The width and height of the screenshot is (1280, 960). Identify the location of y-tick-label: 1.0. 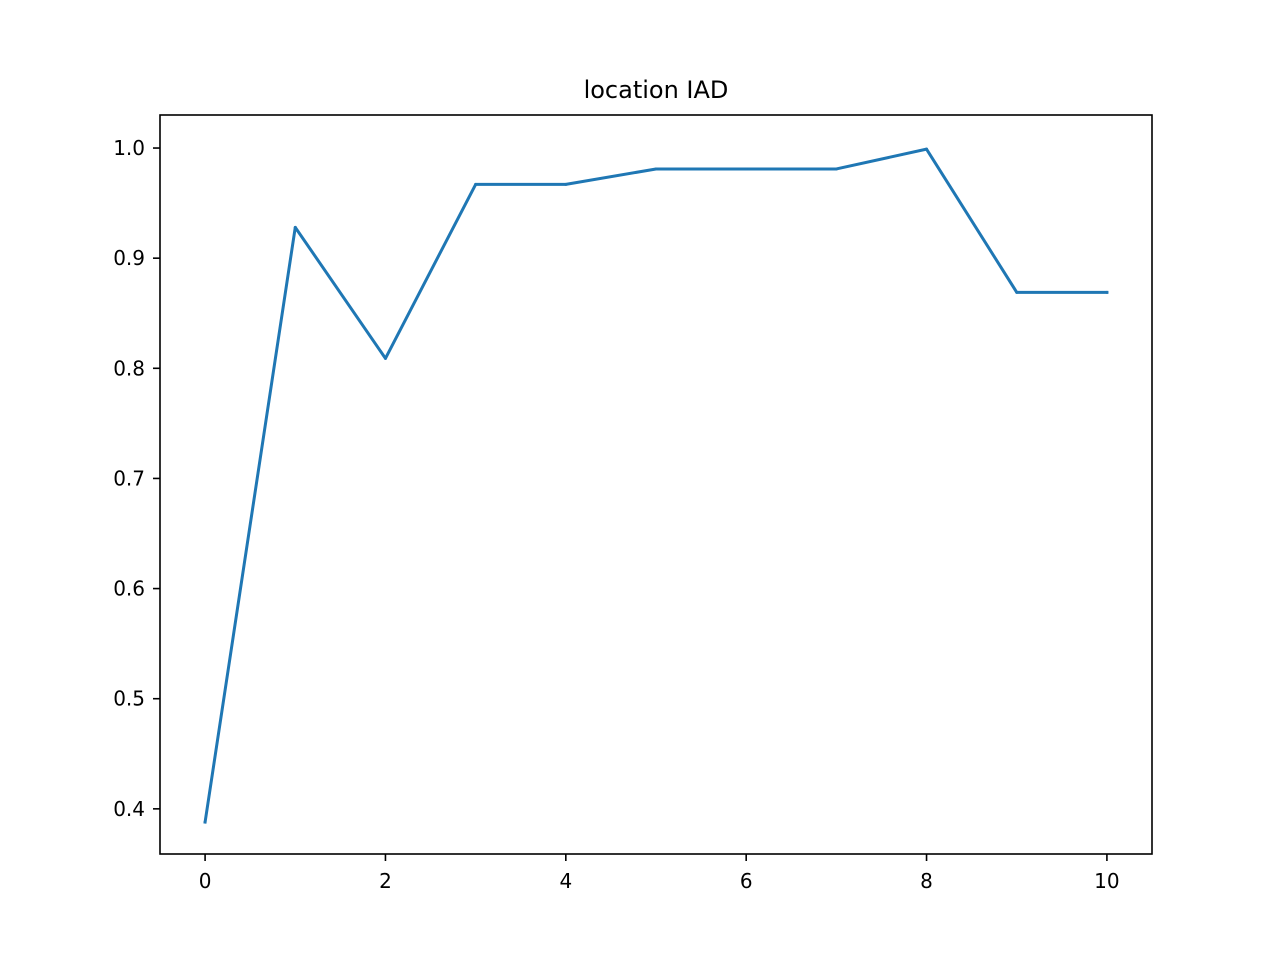
(129, 148).